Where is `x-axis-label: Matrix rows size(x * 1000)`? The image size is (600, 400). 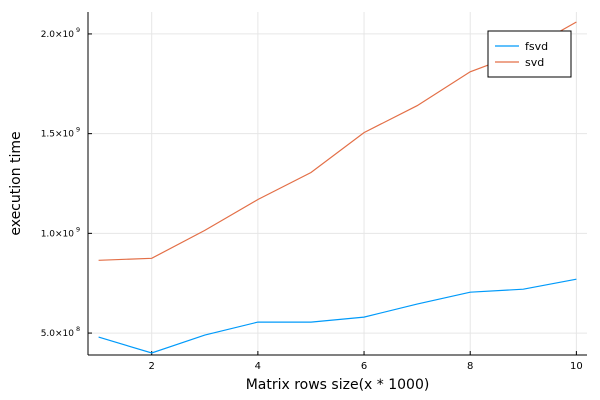
x-axis-label: Matrix rows size(x * 1000) is located at coordinates (338, 385).